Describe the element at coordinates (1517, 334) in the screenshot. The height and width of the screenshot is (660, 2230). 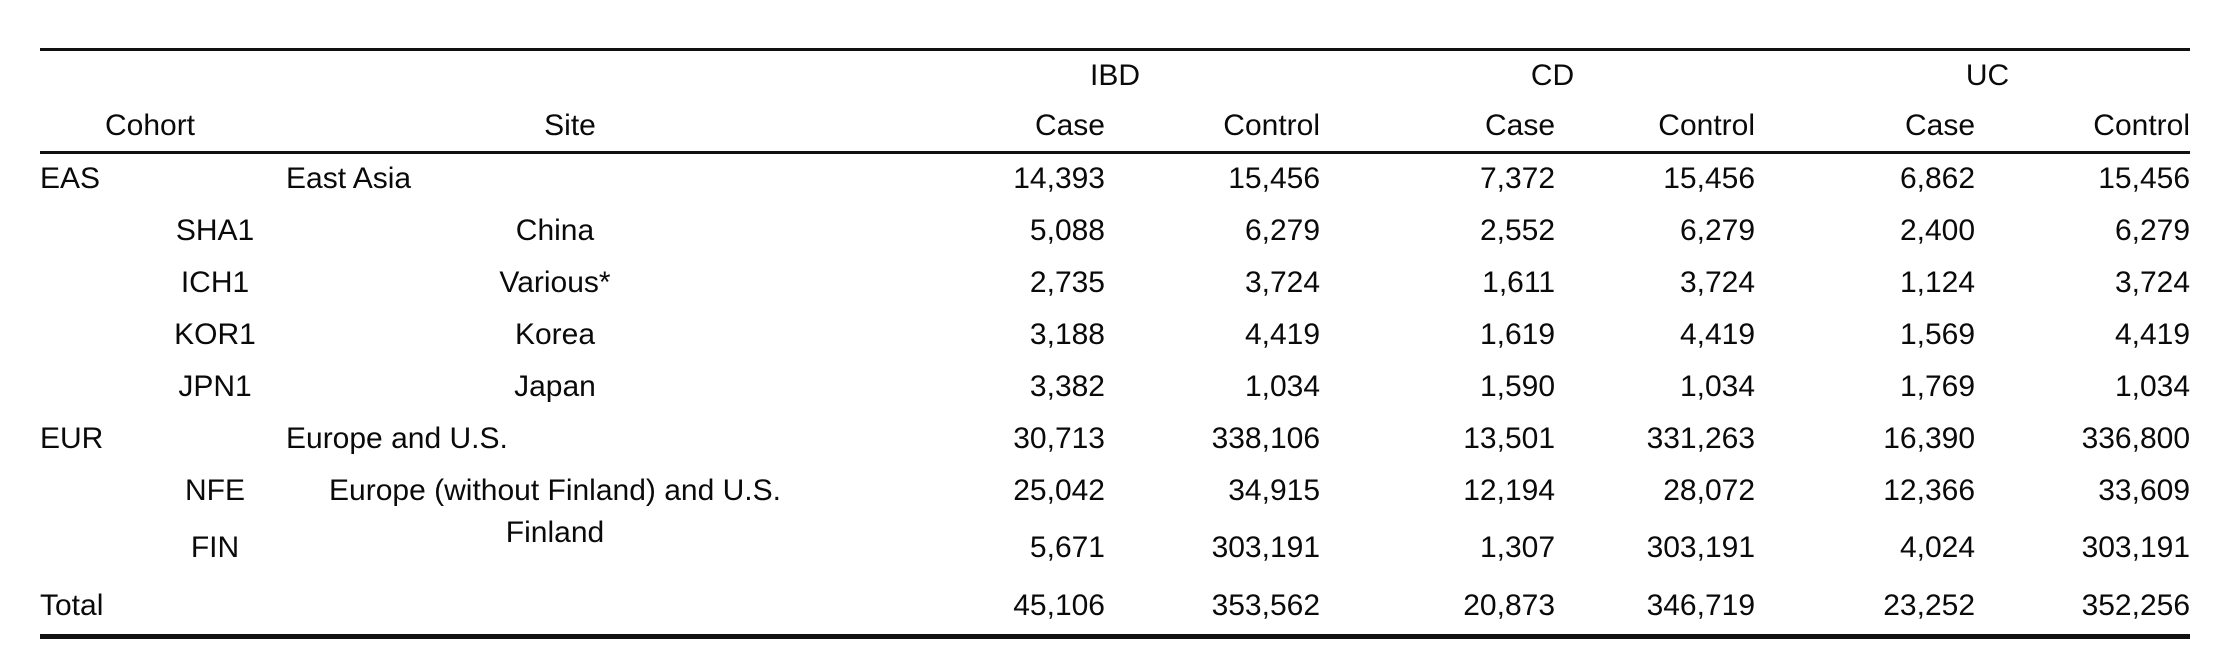
I see `value-cell: 1,619` at that location.